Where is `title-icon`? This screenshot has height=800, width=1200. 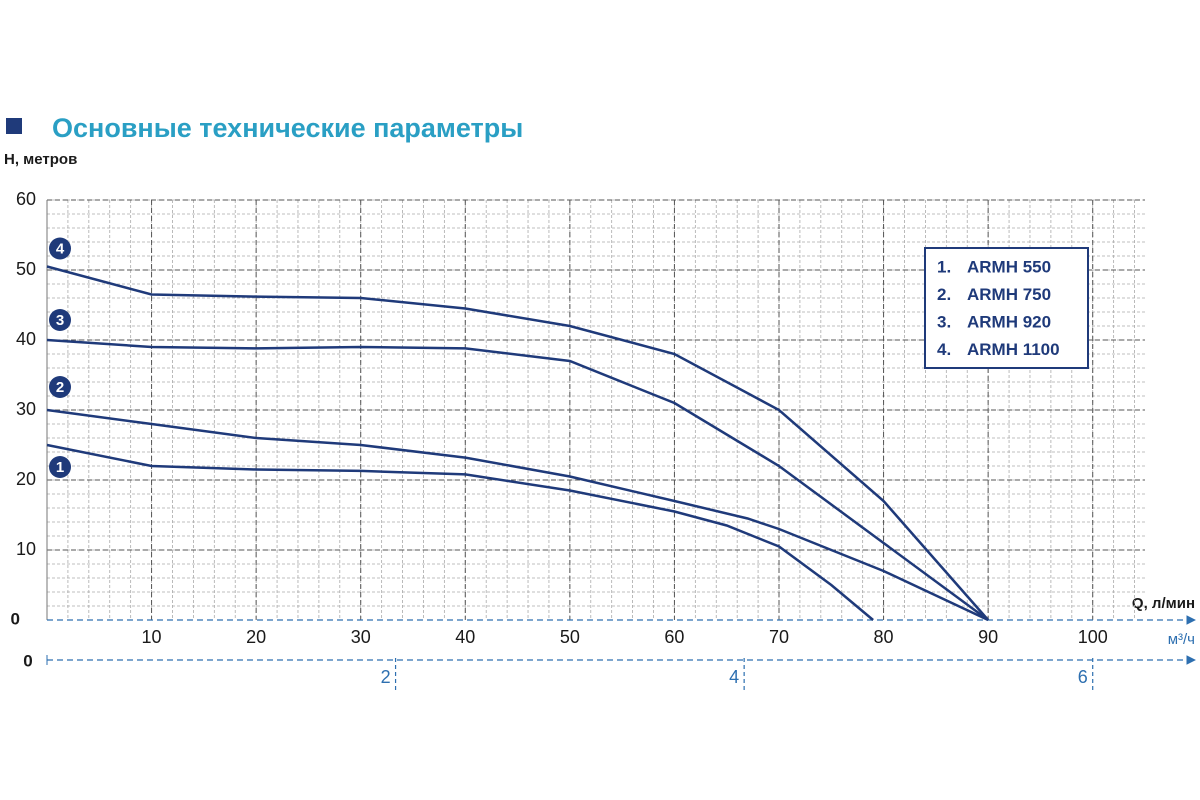
title-icon is located at coordinates (14, 126).